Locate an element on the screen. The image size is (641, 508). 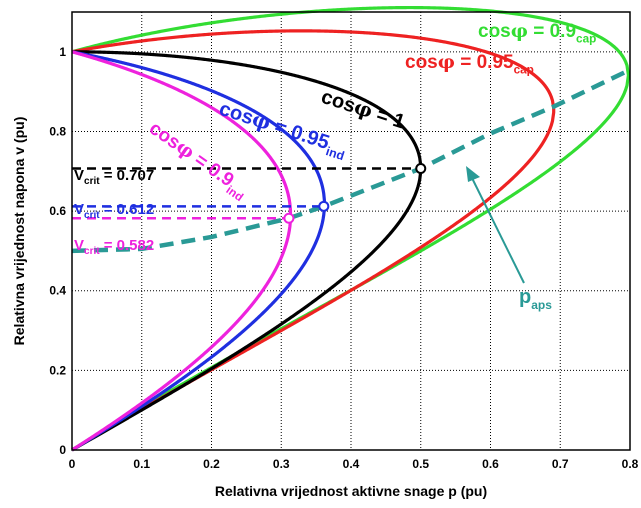
x-tick-label: 0.1 is located at coordinates (141, 464).